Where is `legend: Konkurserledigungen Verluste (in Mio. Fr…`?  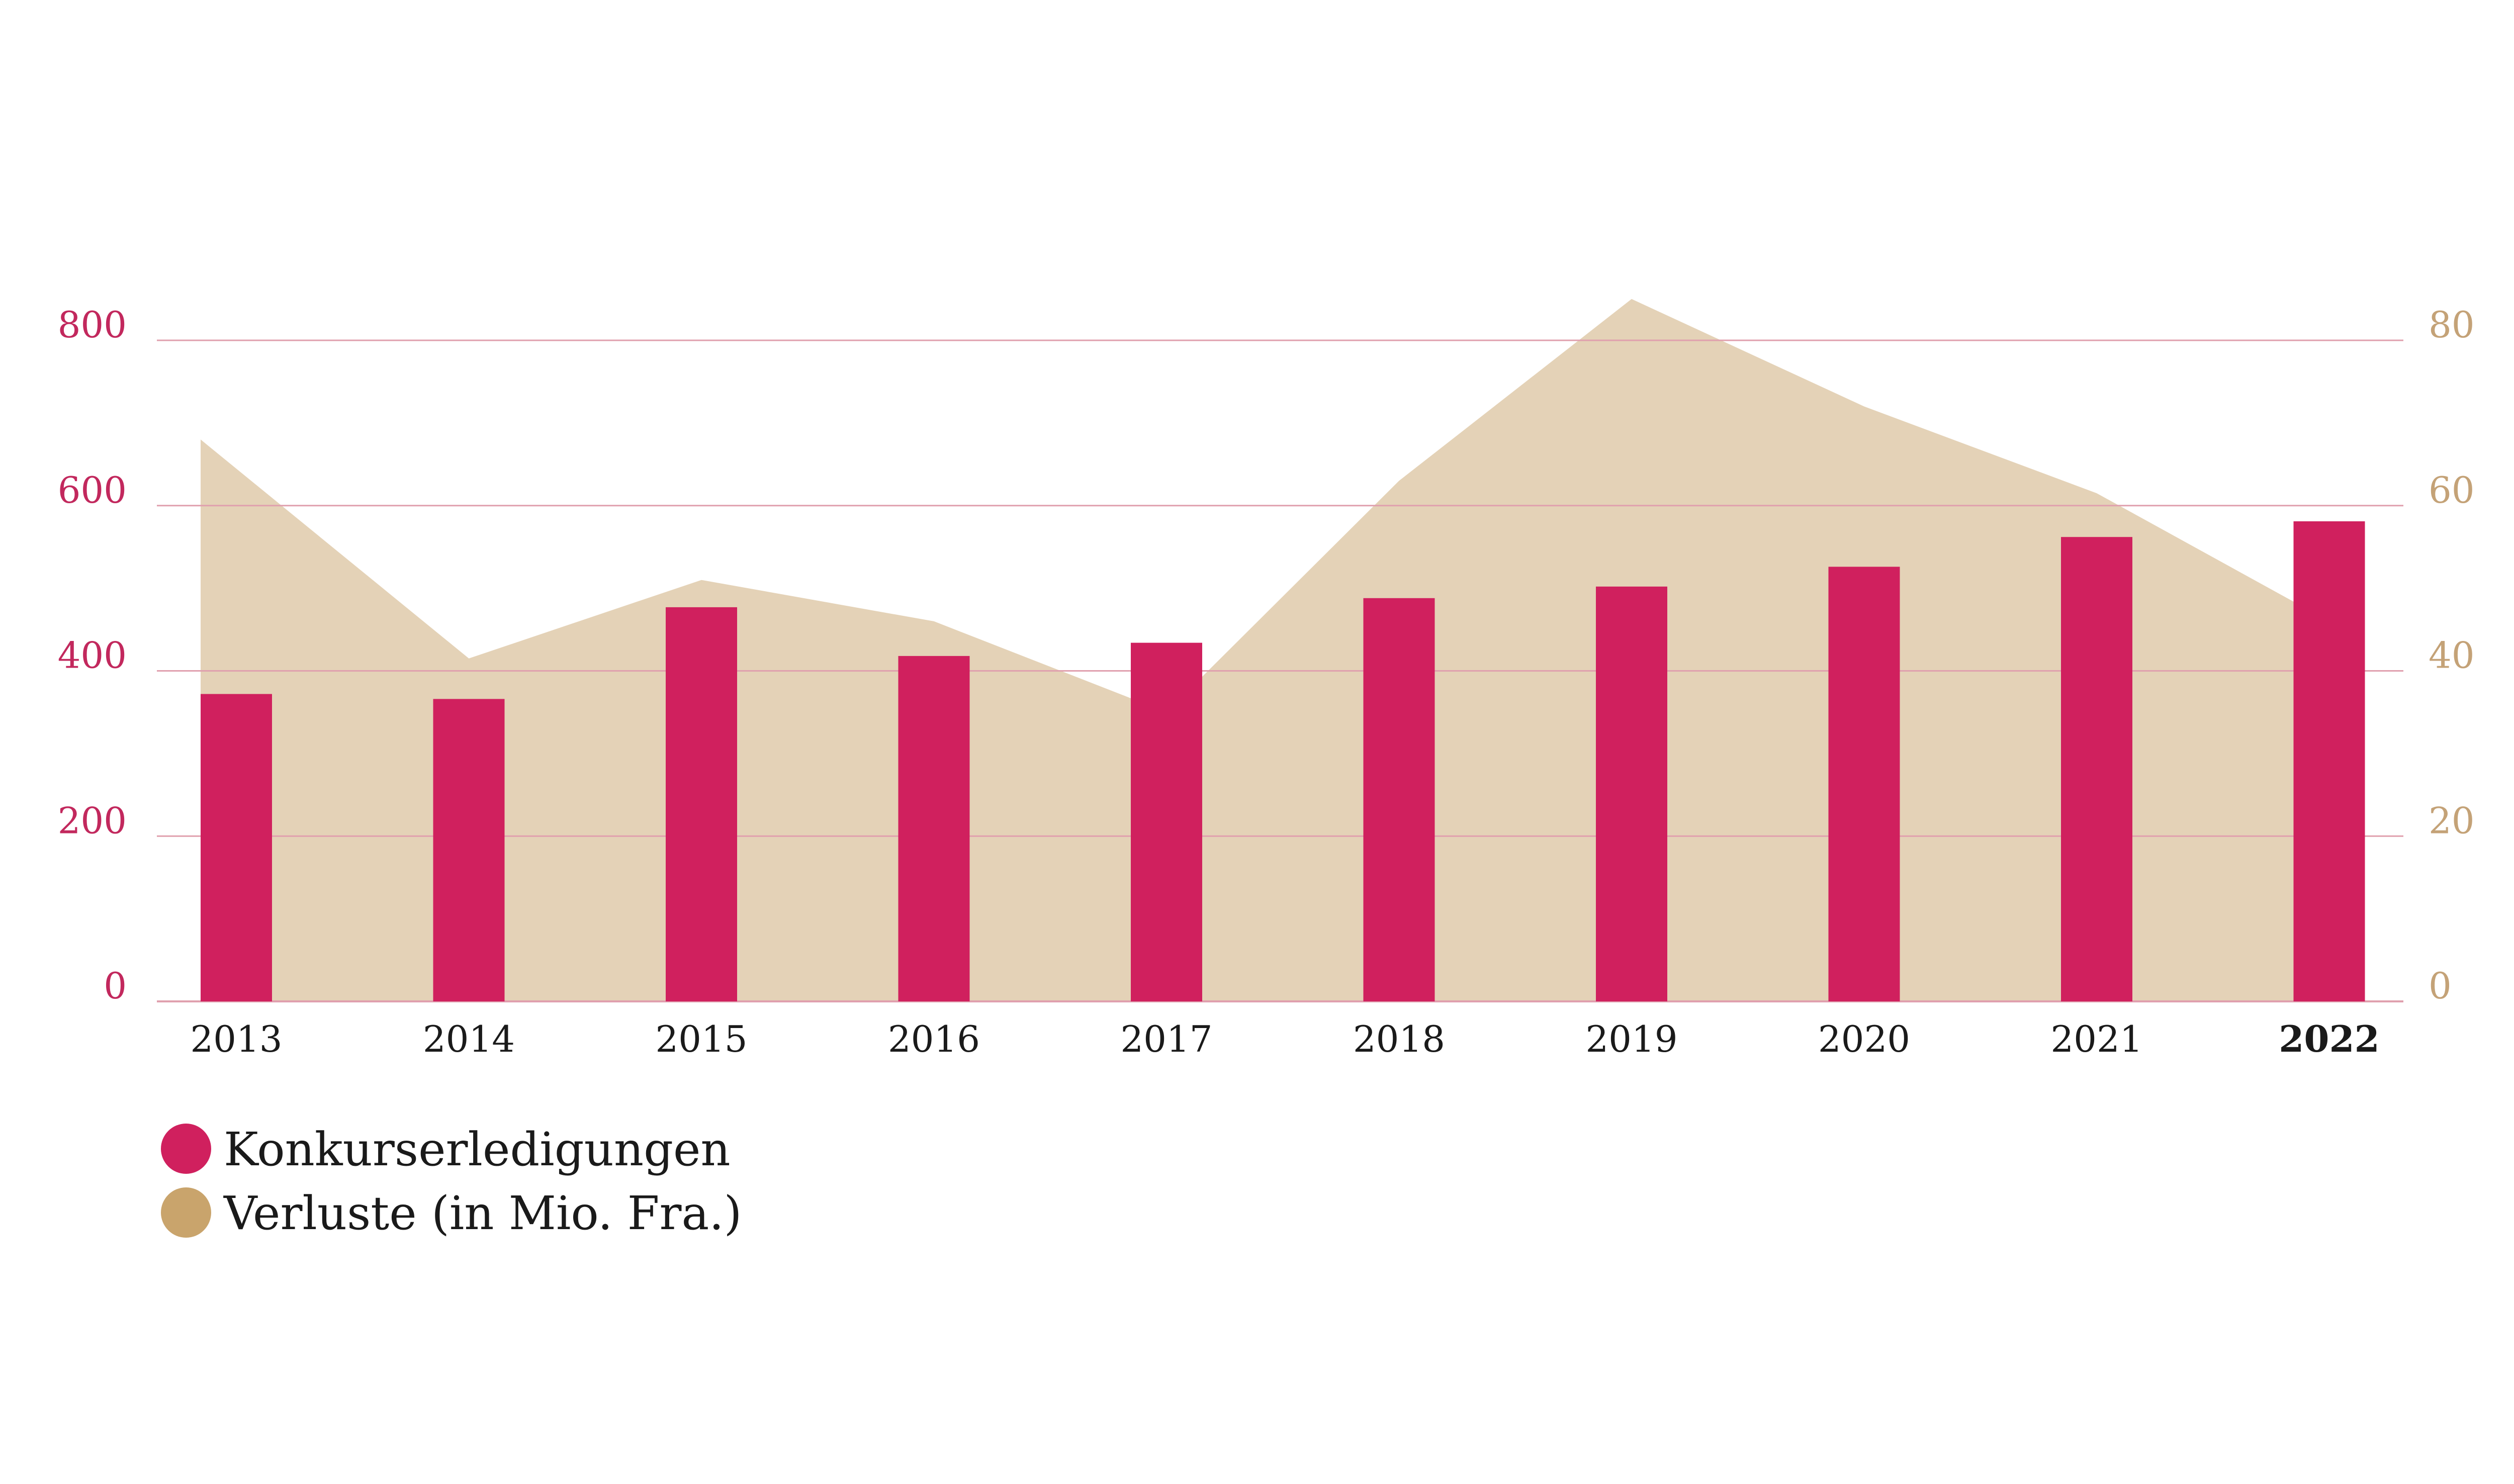 legend: Konkurserledigungen Verluste (in Mio. Fr… is located at coordinates (451, 1181).